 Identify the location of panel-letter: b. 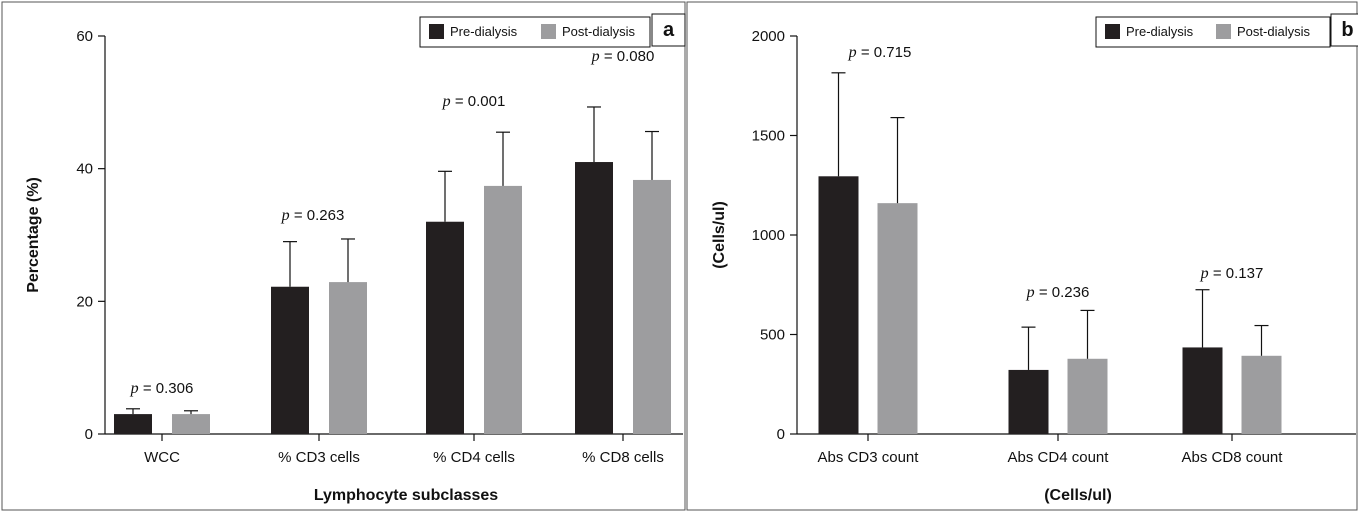
(1347, 30).